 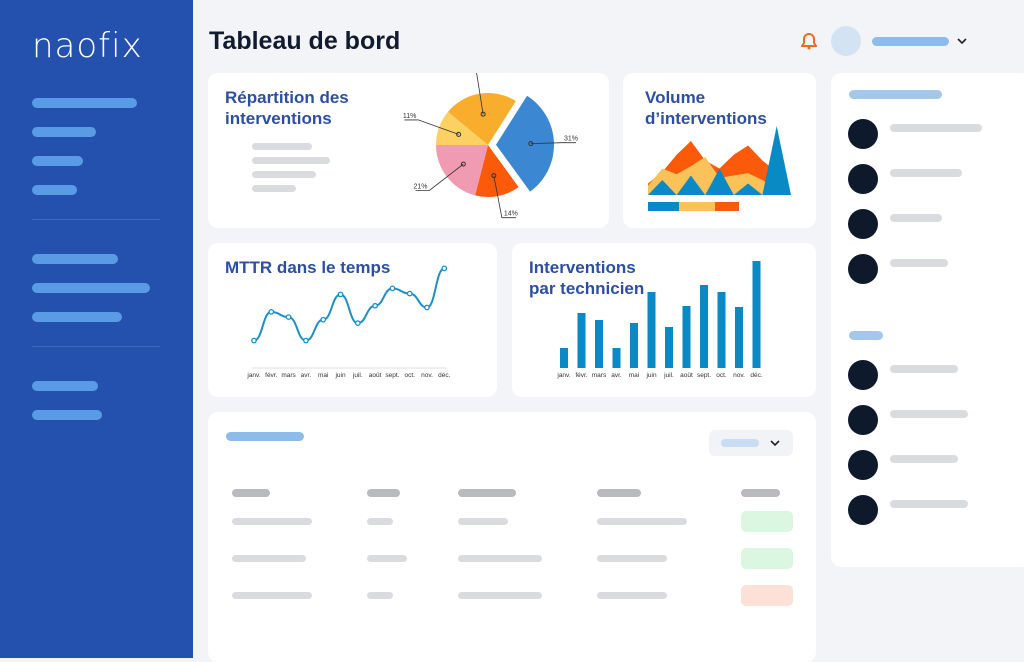 What do you see at coordinates (634, 375) in the screenshot?
I see `tick-label: mai` at bounding box center [634, 375].